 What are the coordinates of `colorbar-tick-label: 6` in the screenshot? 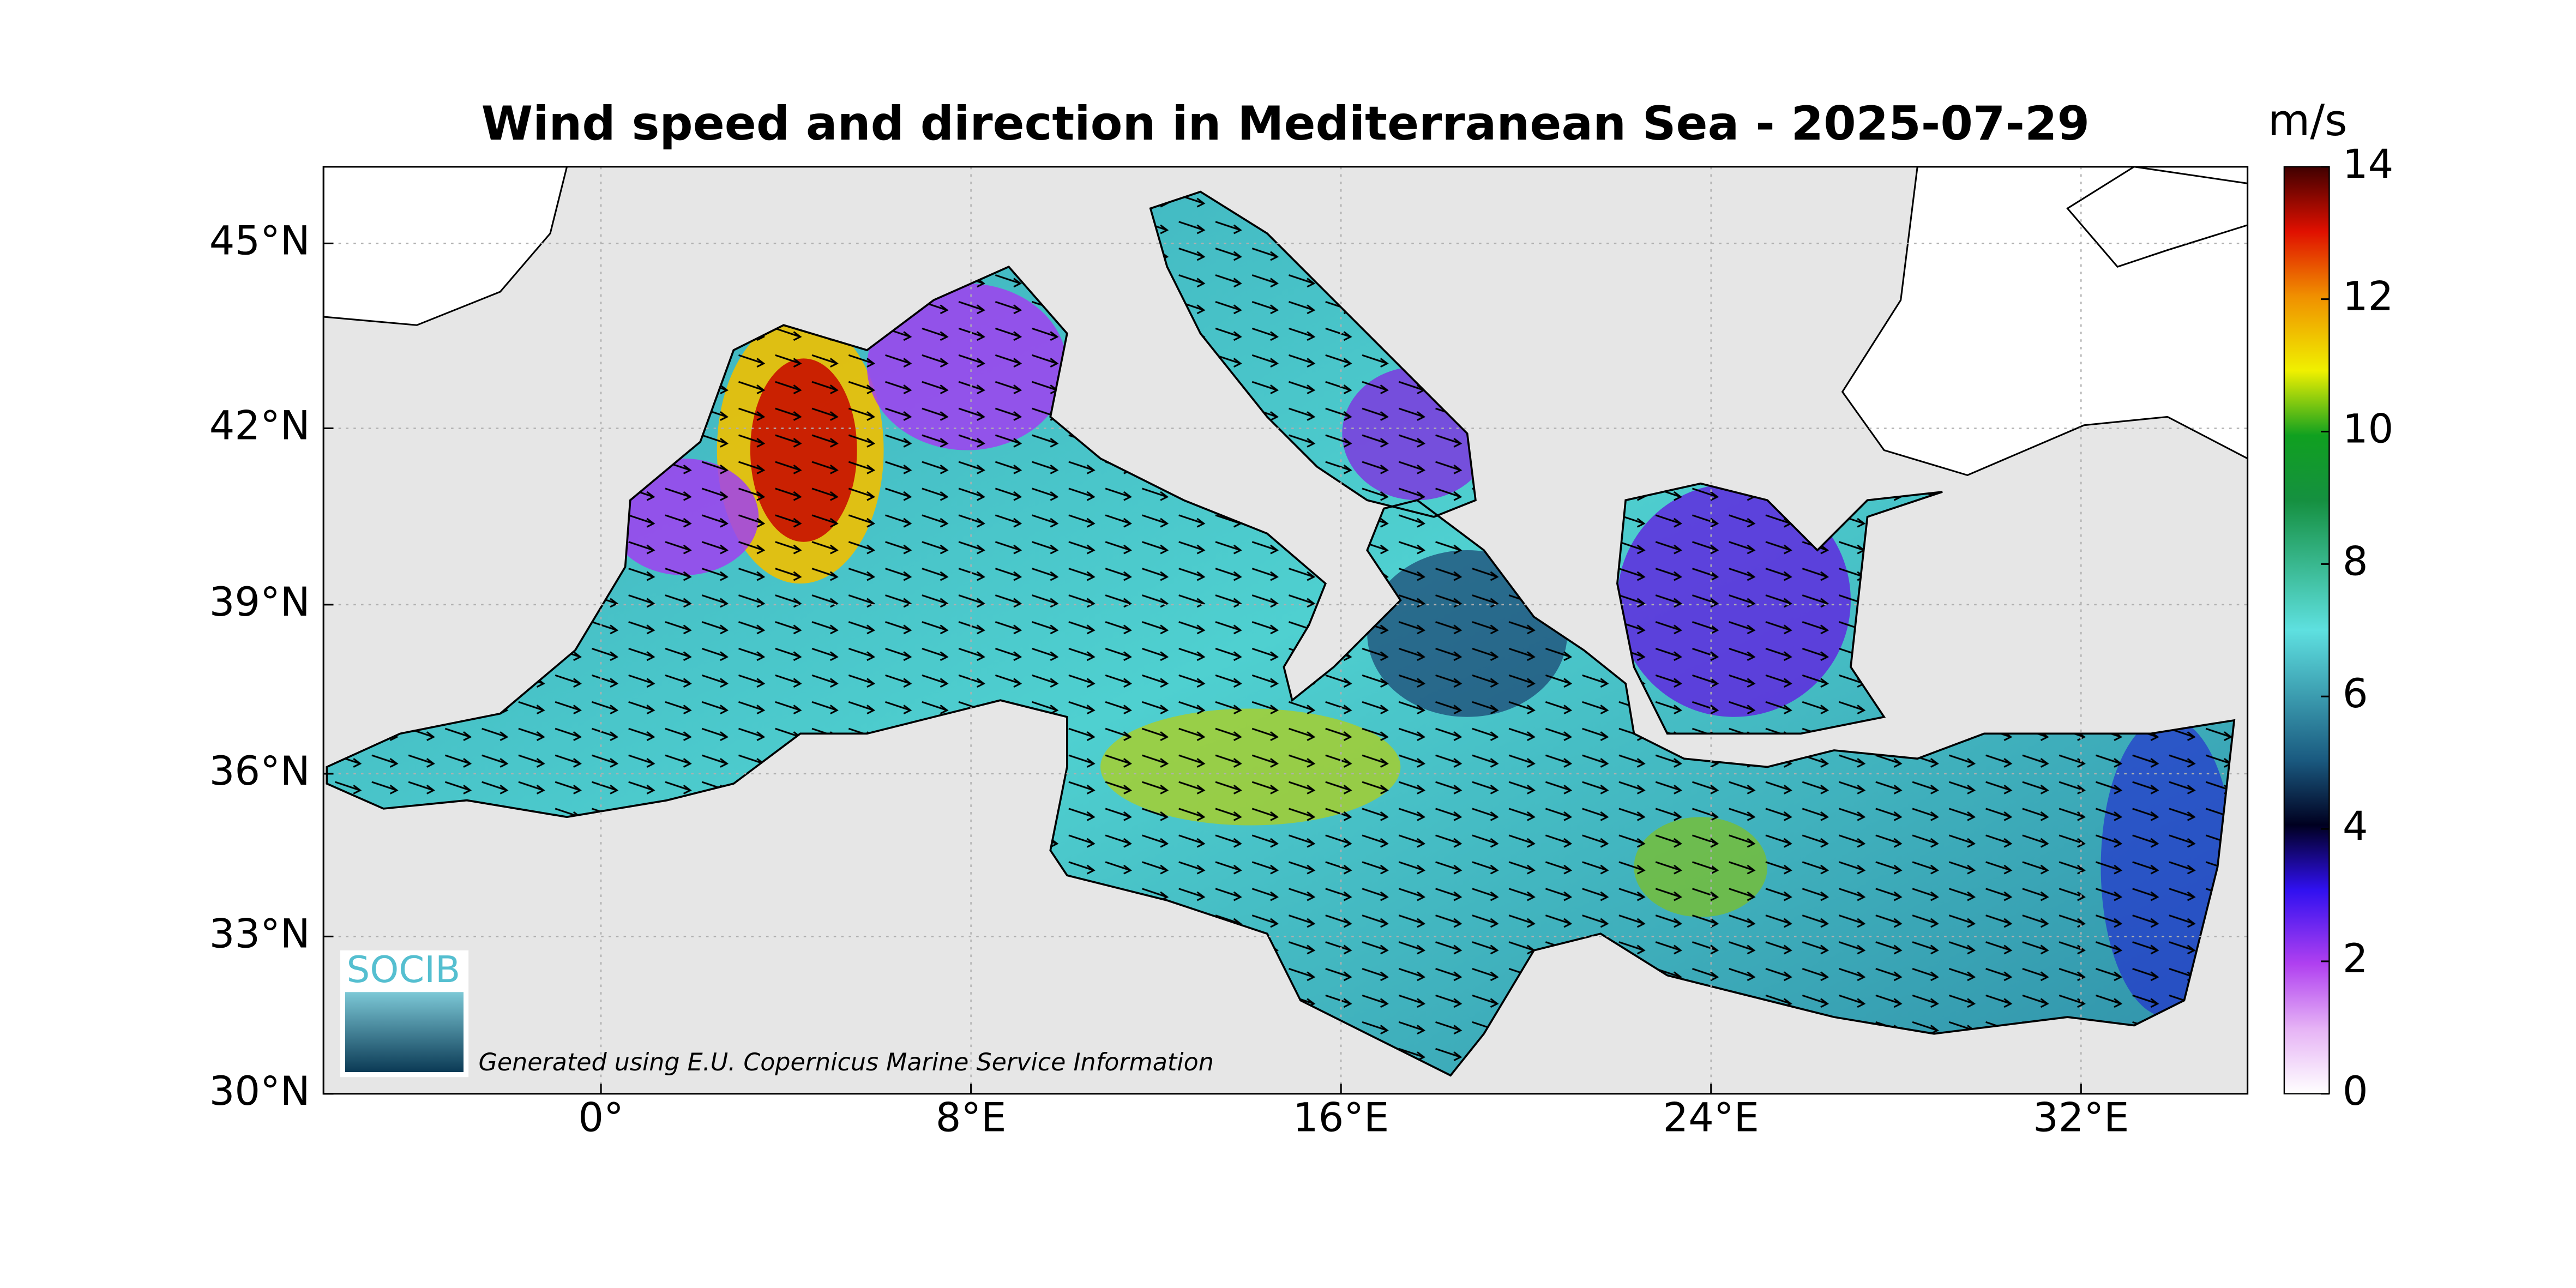 It's located at (2355, 694).